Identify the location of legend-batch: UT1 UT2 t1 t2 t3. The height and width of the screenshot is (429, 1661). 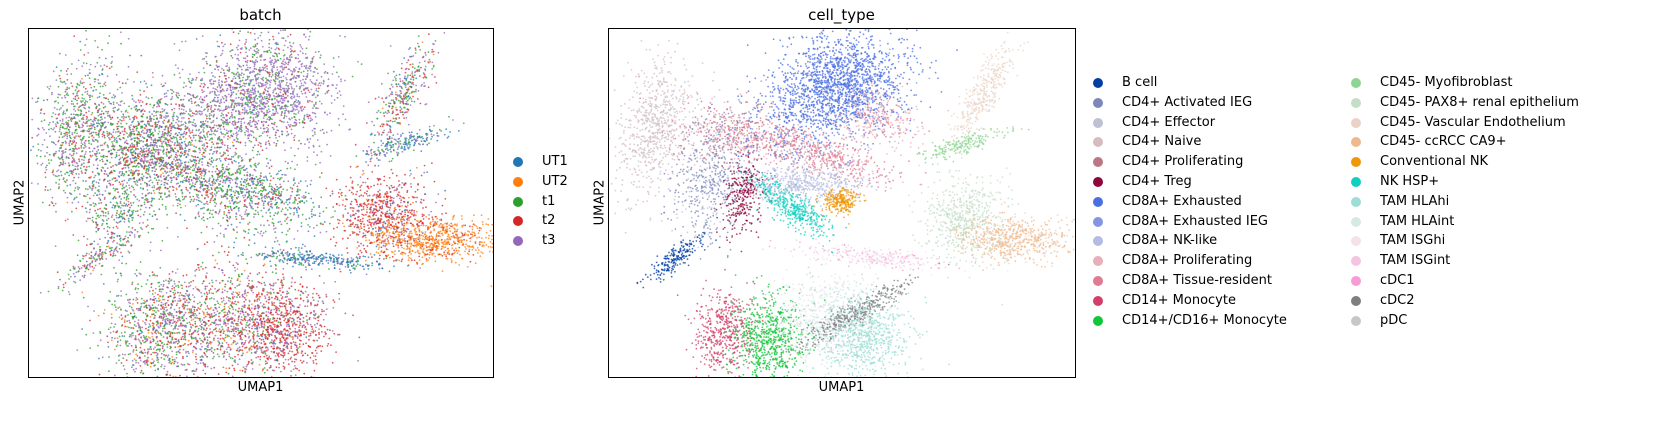
(543, 202).